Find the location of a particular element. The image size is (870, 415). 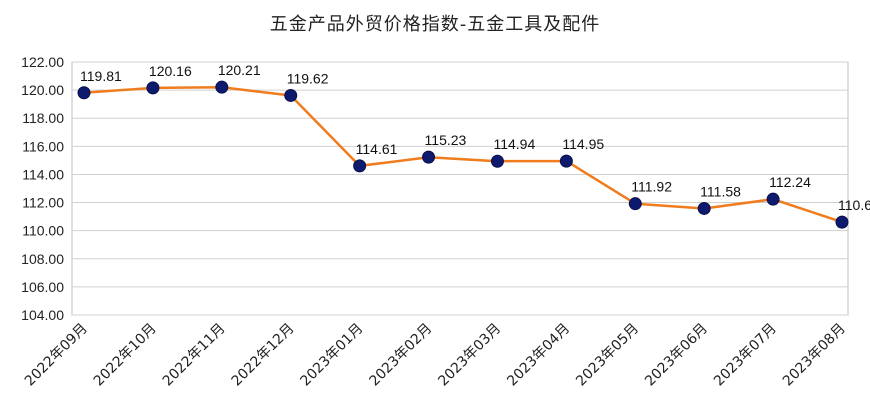

data-label: 111.92 is located at coordinates (651, 187).